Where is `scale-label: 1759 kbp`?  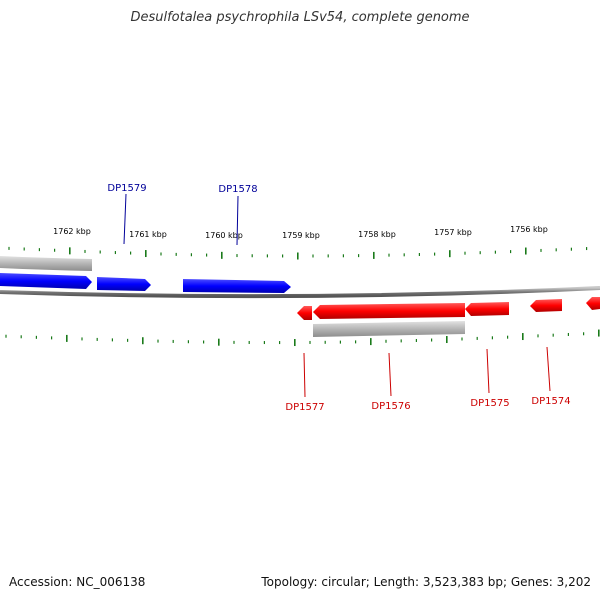
scale-label: 1759 kbp is located at coordinates (301, 235).